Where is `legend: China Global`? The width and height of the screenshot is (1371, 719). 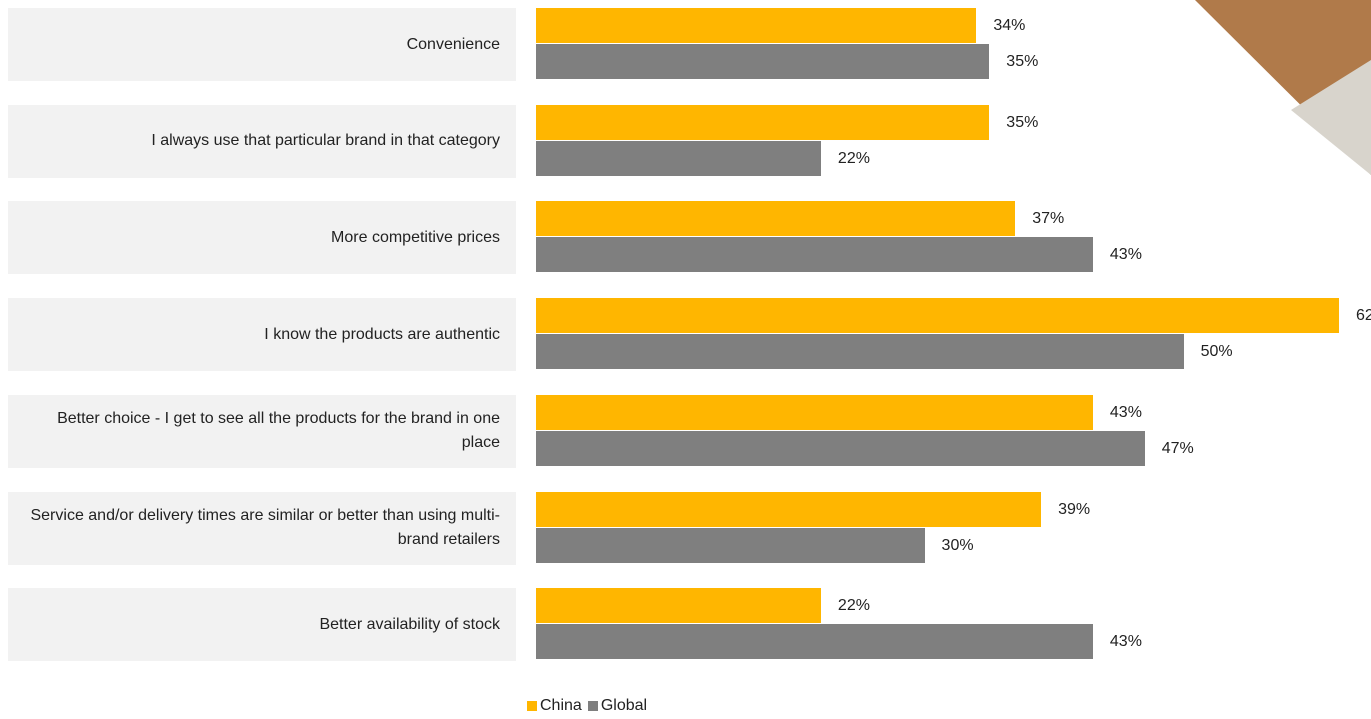
legend: China Global is located at coordinates (590, 706).